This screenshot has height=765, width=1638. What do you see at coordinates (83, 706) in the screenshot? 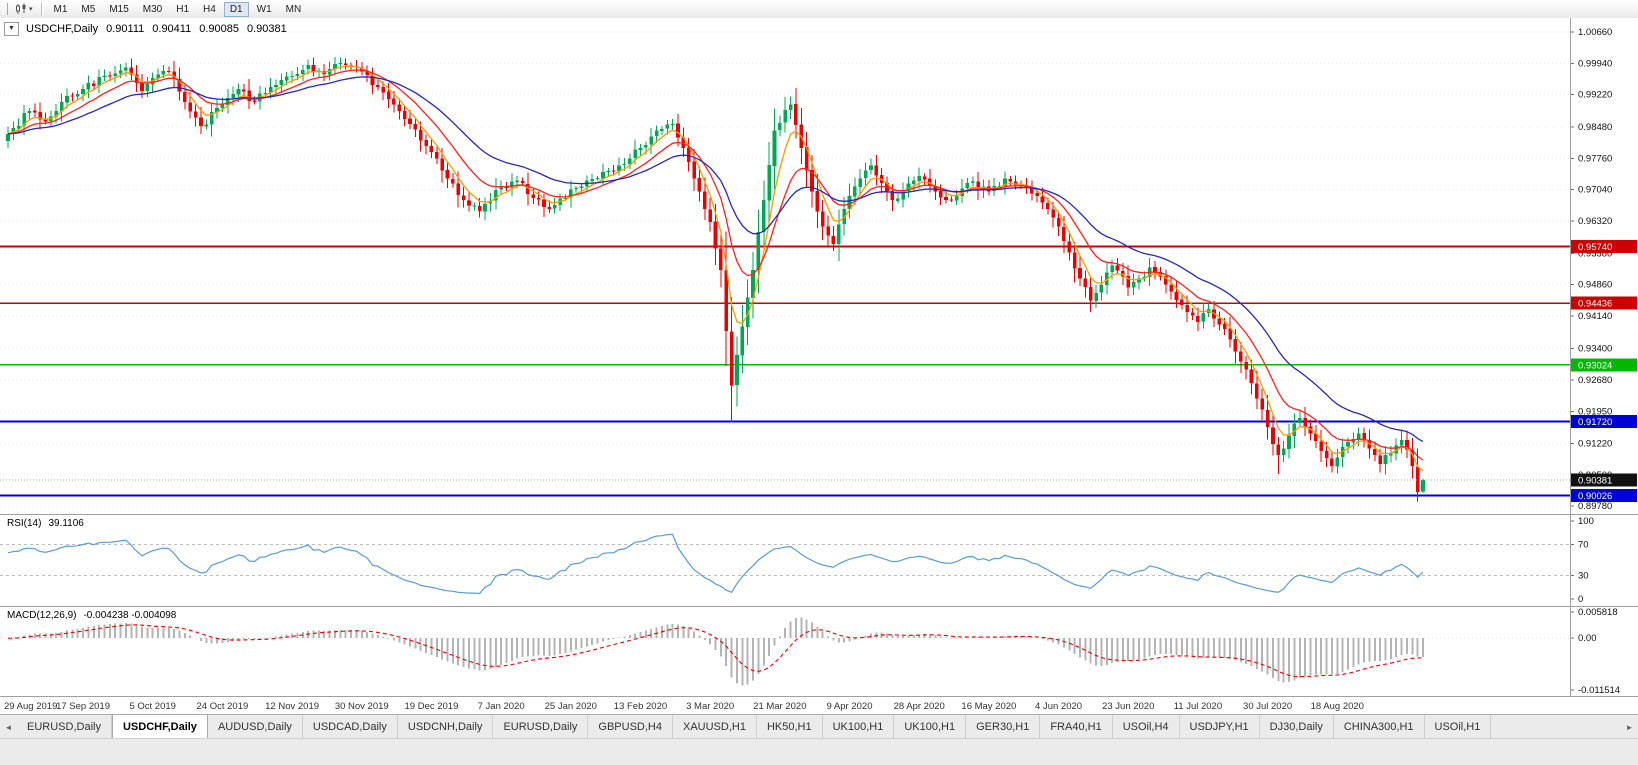
I see `svg-text: 17 Sep 2019` at bounding box center [83, 706].